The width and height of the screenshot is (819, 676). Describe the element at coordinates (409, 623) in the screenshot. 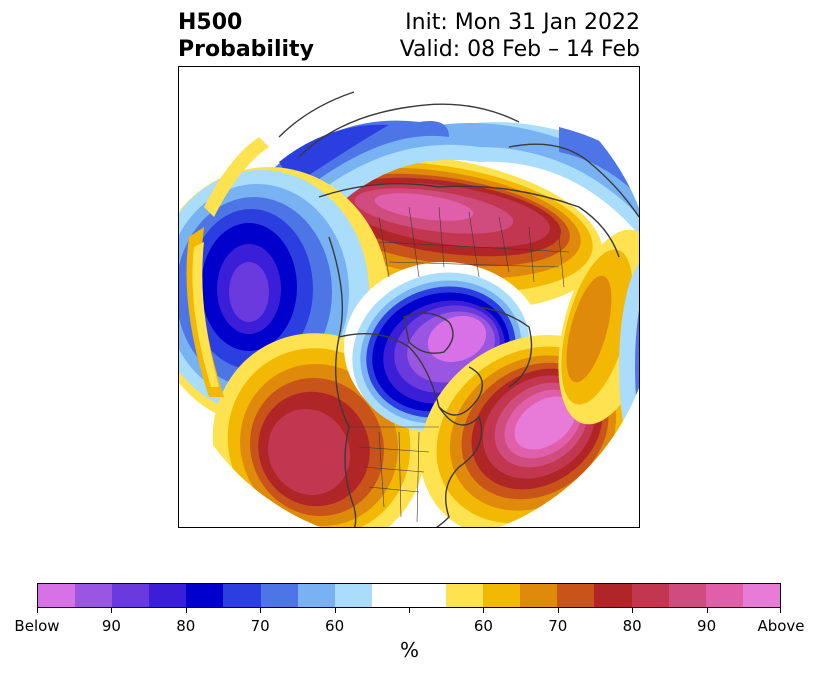

I see `colorbar-ticks: Below 90 80 70 60 60 70 80 90 Above` at that location.